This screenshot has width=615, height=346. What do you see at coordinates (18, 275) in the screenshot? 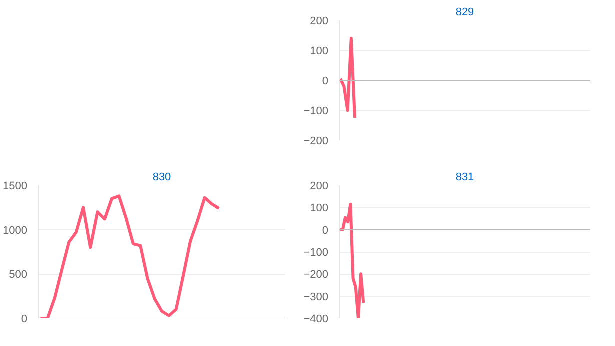
I see `y-tick-label: 500` at bounding box center [18, 275].